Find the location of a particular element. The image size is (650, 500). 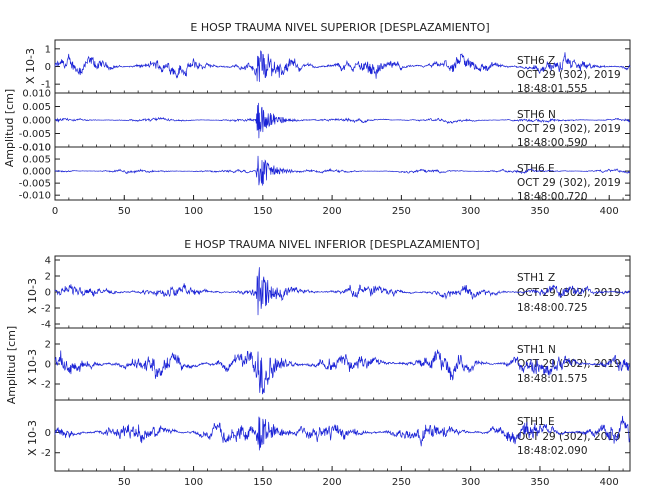

upper-panel-z-time-label: 18:48:01.555 is located at coordinates (552, 89).